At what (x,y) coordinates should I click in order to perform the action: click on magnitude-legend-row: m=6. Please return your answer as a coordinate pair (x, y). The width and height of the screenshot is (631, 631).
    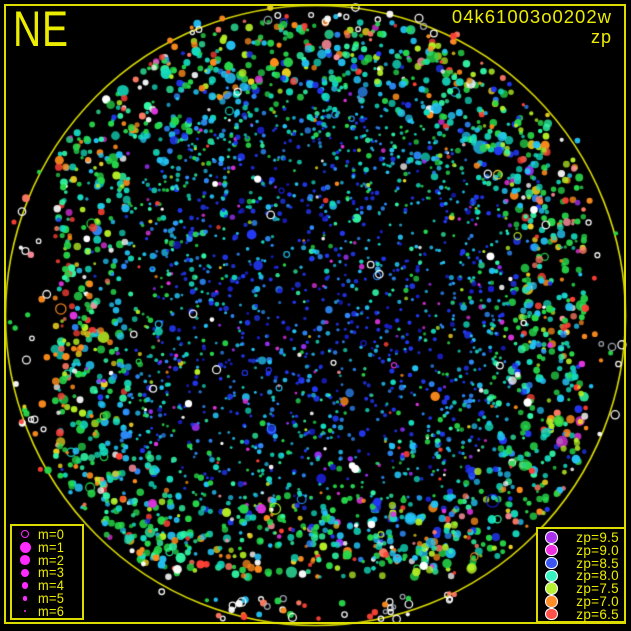
    Looking at the image, I should click on (47, 611).